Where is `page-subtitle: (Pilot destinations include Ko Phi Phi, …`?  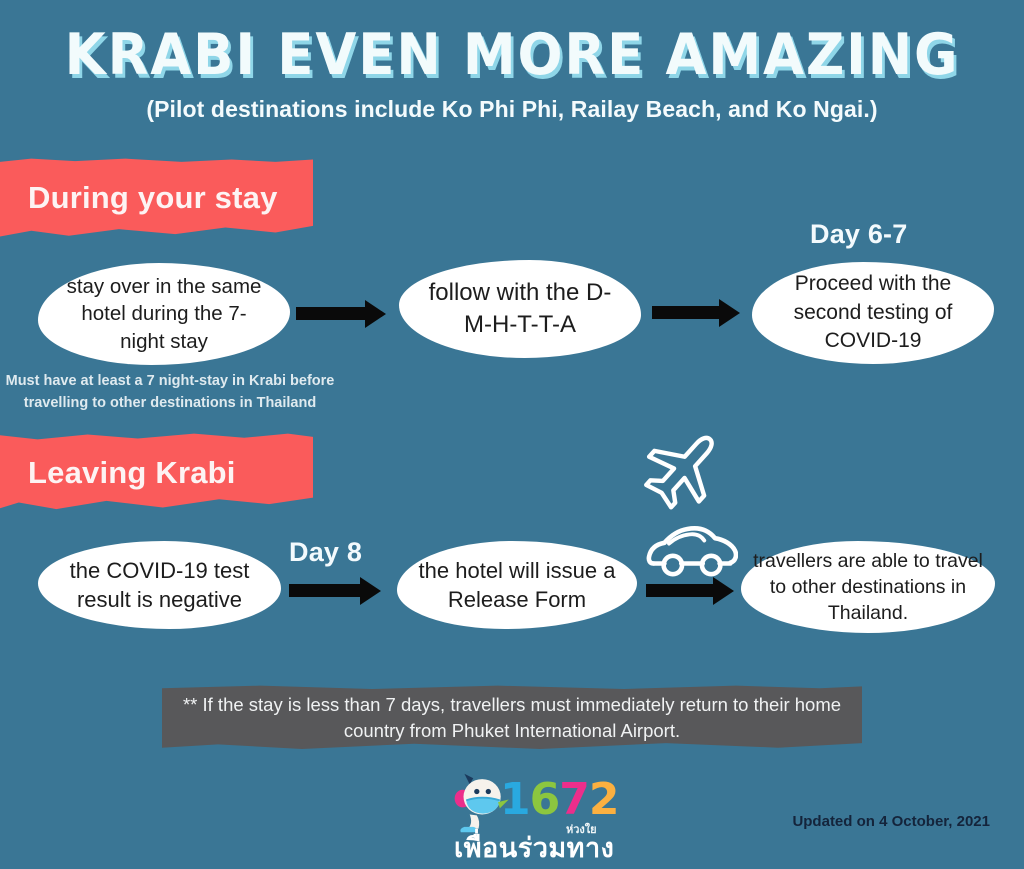
page-subtitle: (Pilot destinations include Ko Phi Phi, … is located at coordinates (512, 108).